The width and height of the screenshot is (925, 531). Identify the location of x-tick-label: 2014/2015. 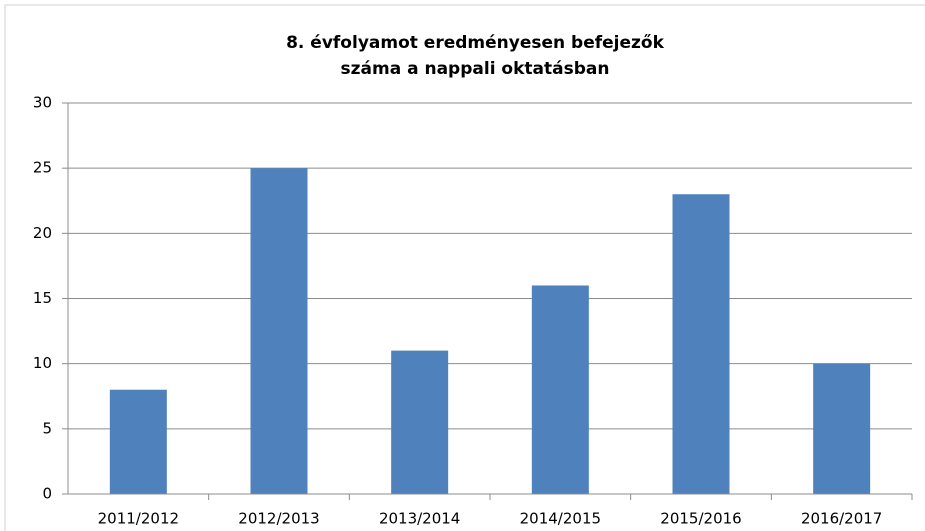
(560, 519).